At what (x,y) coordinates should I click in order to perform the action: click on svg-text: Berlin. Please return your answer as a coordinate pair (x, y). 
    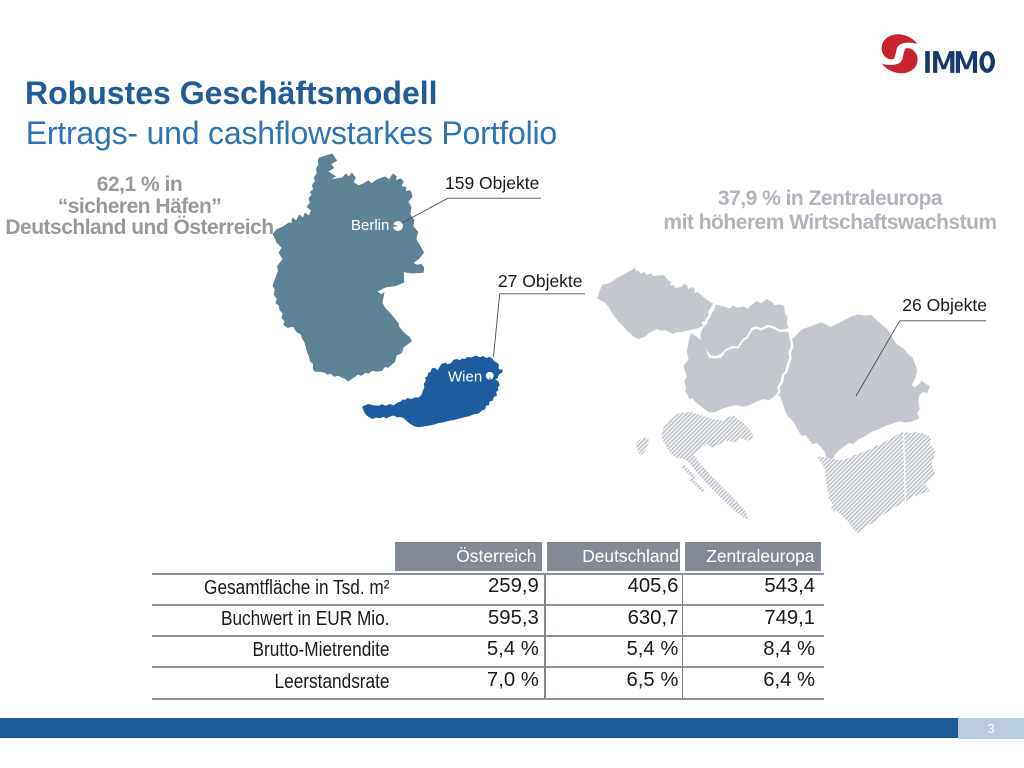
    Looking at the image, I should click on (370, 225).